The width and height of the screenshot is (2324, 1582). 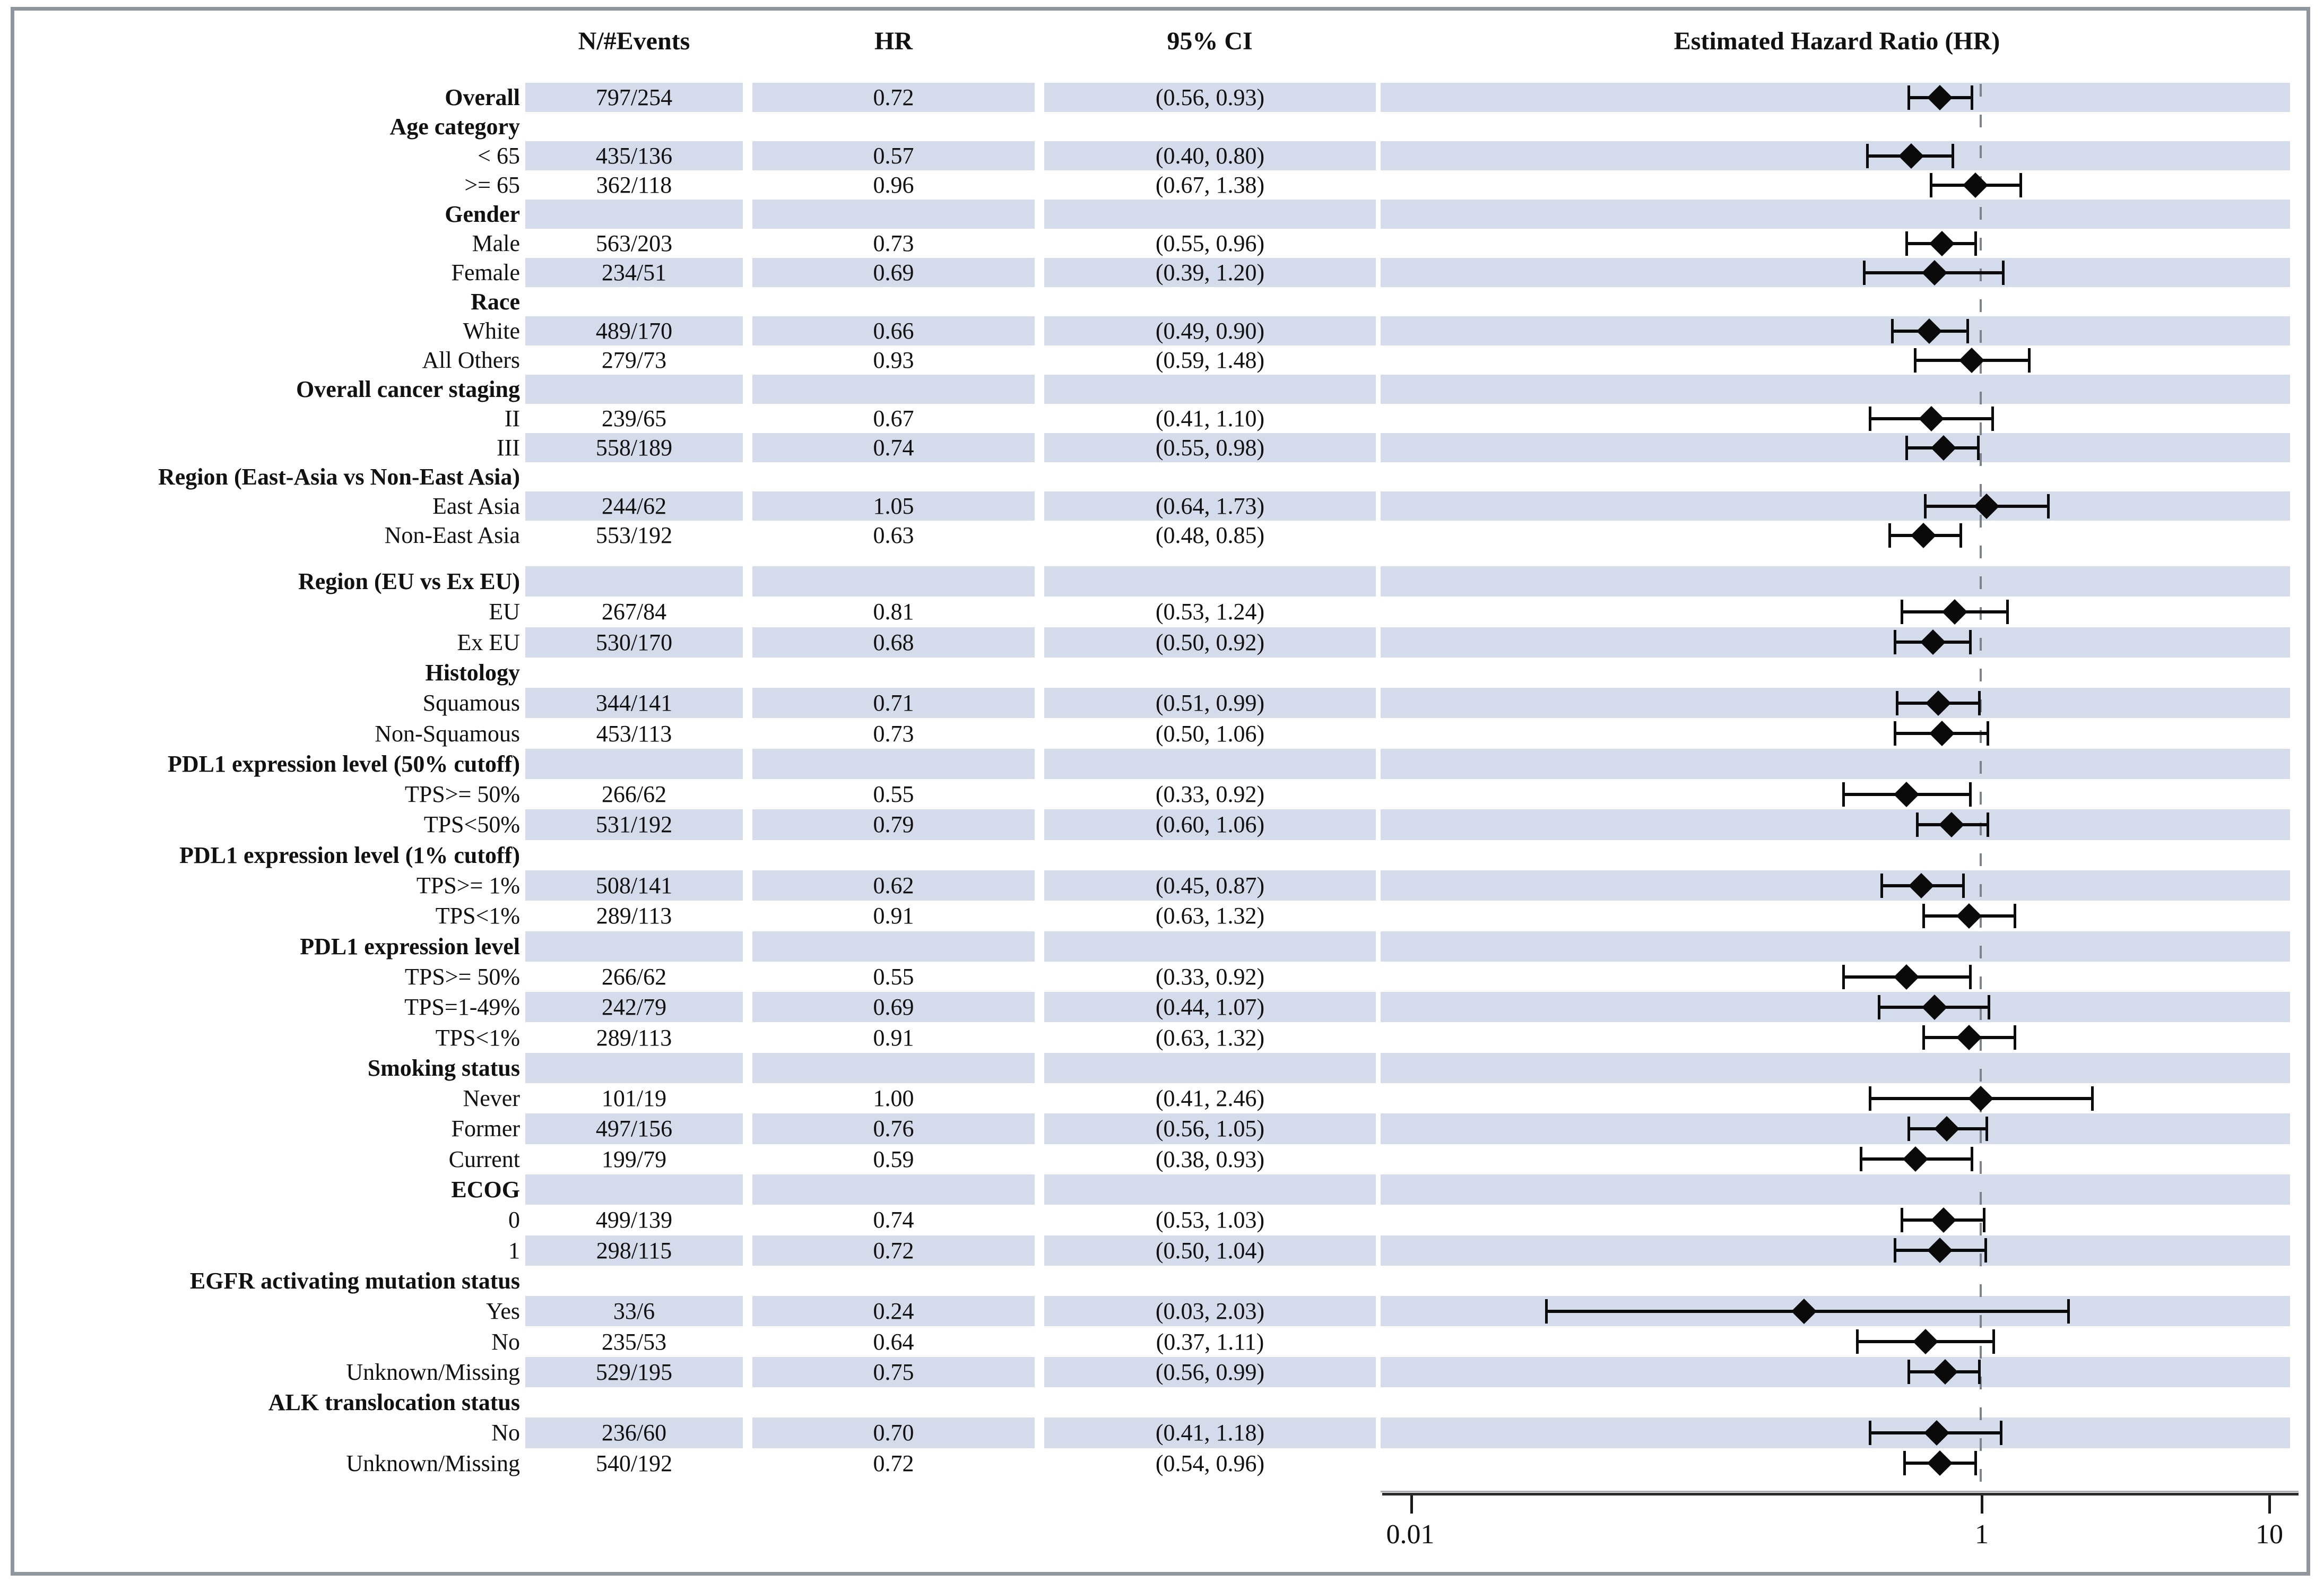 I want to click on events-cell: 563/203, so click(x=634, y=243).